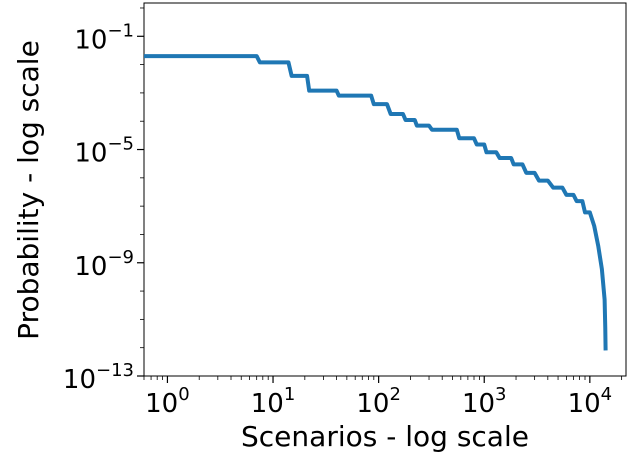 This screenshot has height=454, width=640. What do you see at coordinates (394, 394) in the screenshot?
I see `x-tick-exponent: 2` at bounding box center [394, 394].